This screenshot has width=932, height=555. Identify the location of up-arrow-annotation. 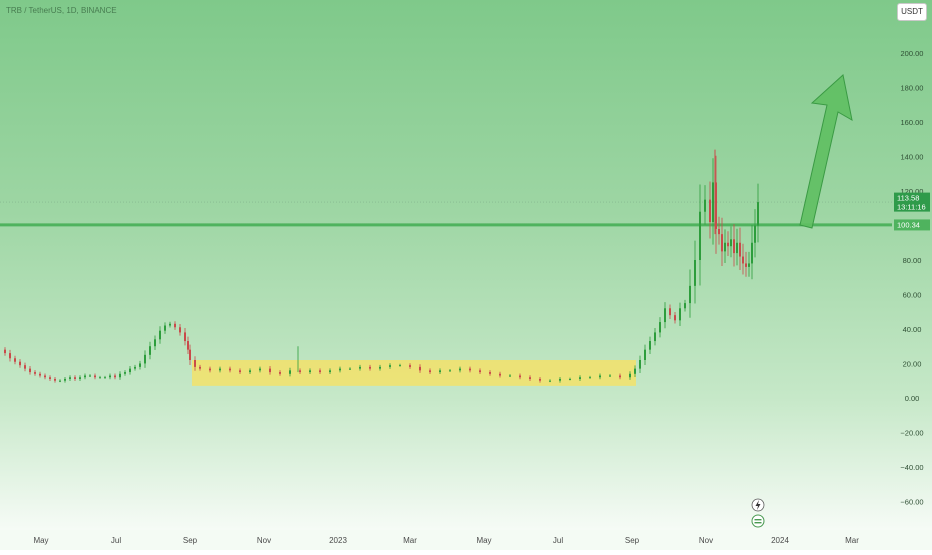
(826, 151).